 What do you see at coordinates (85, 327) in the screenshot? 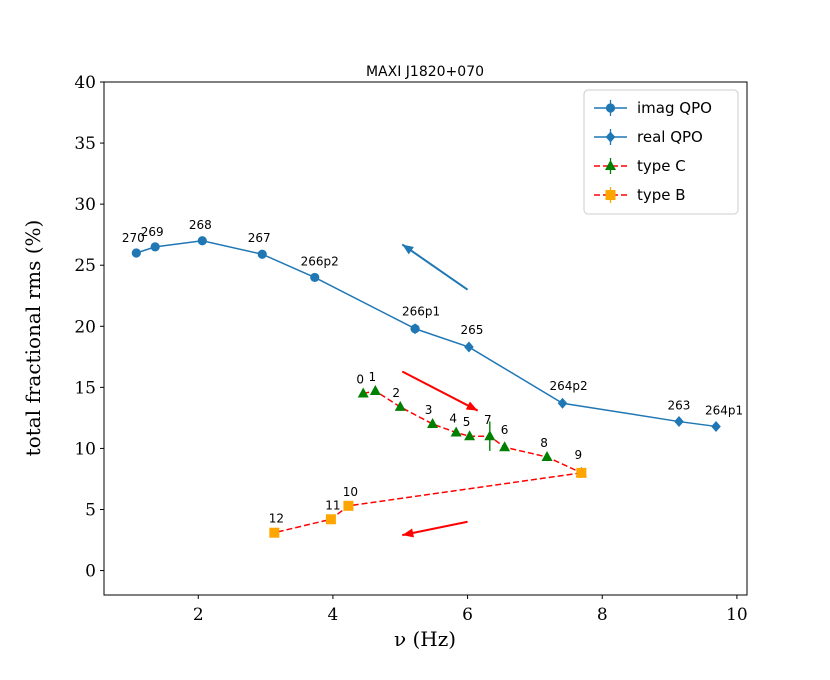
I see `y-tick-label: 20` at bounding box center [85, 327].